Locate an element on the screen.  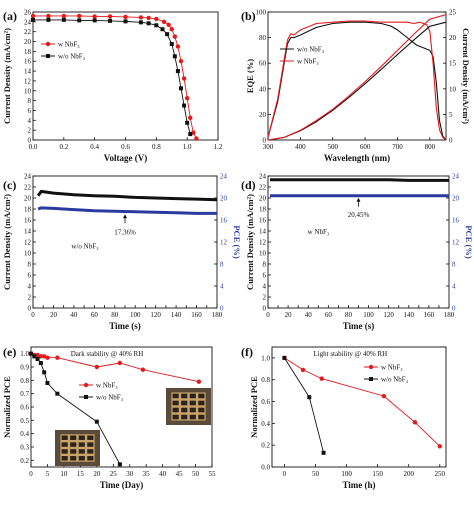
y-axis-label: Current Density (mA/cm²) is located at coordinates (7, 242).